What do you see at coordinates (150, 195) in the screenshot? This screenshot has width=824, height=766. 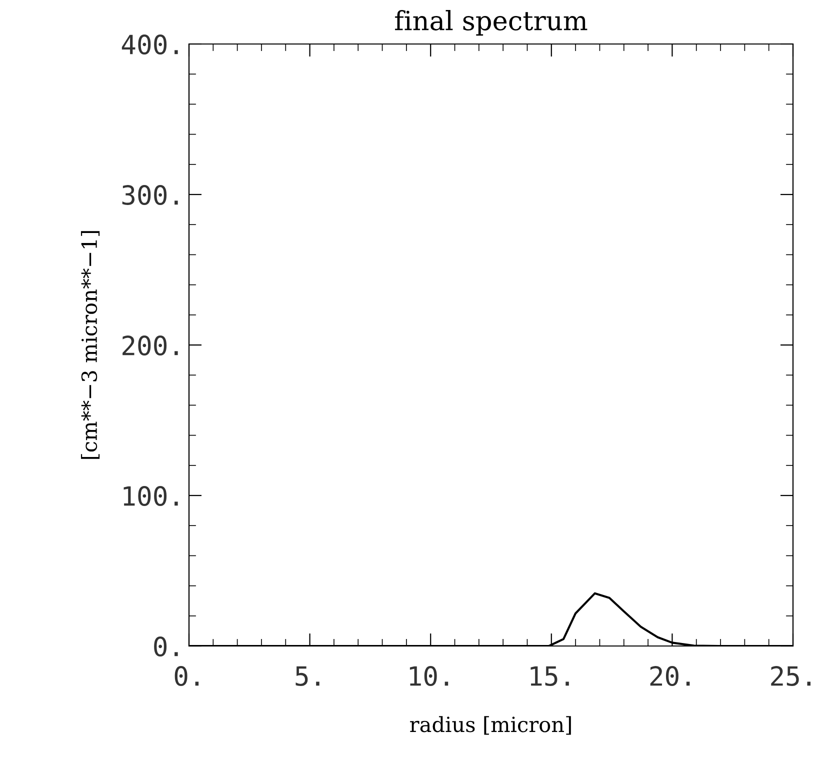 I see `y-tick-label: 300.` at bounding box center [150, 195].